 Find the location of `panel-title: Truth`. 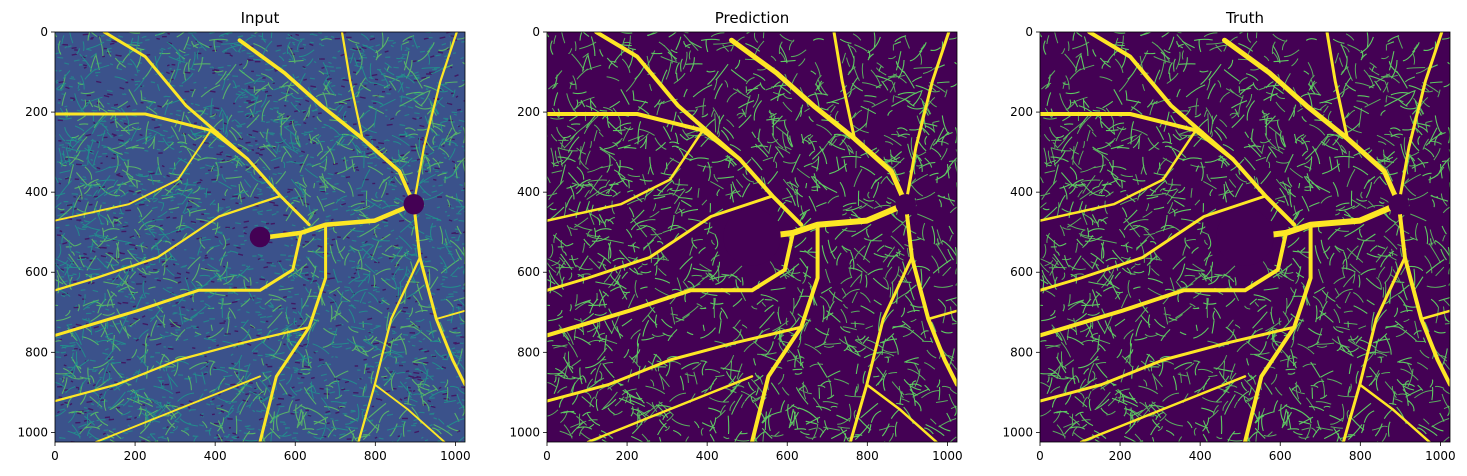

panel-title: Truth is located at coordinates (1244, 18).